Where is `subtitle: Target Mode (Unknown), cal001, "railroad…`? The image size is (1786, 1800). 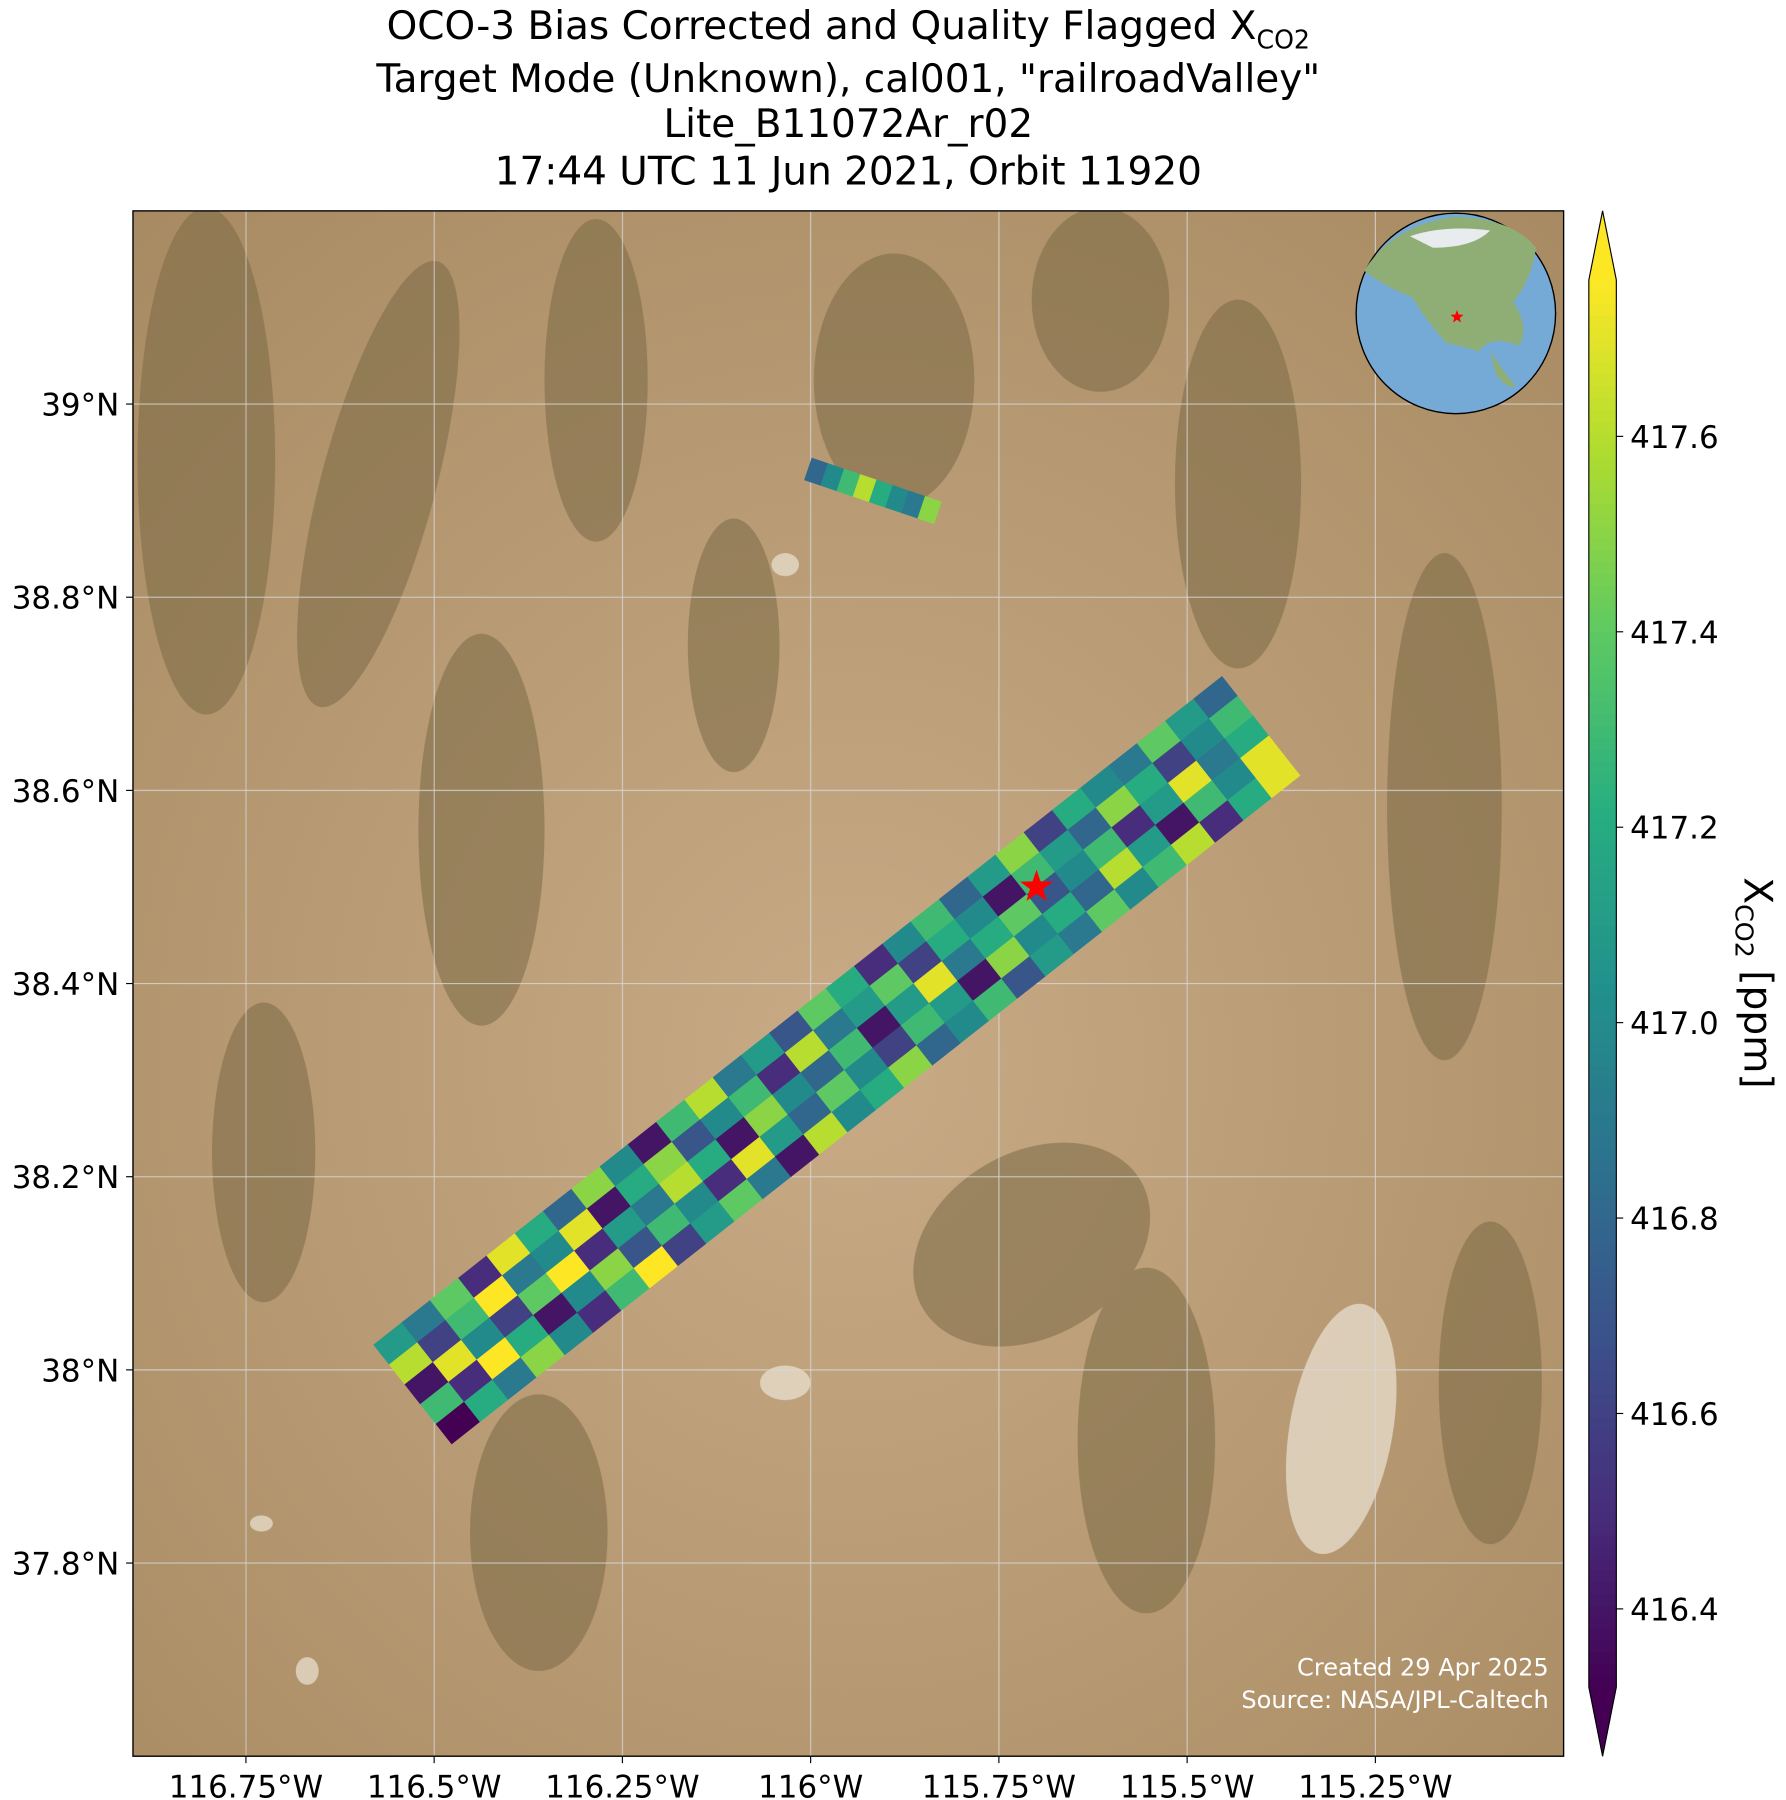 subtitle: Target Mode (Unknown), cal001, "railroad… is located at coordinates (847, 79).